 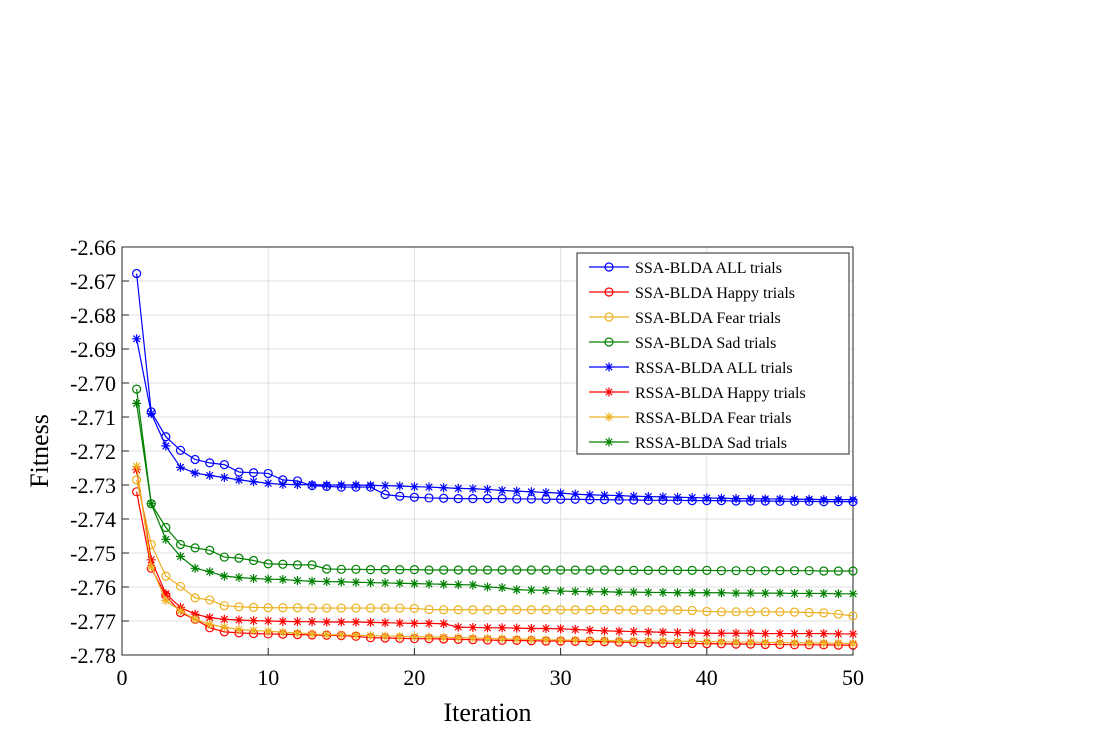 What do you see at coordinates (714, 368) in the screenshot?
I see `legend-label: RSSA-BLDA ALL trials` at bounding box center [714, 368].